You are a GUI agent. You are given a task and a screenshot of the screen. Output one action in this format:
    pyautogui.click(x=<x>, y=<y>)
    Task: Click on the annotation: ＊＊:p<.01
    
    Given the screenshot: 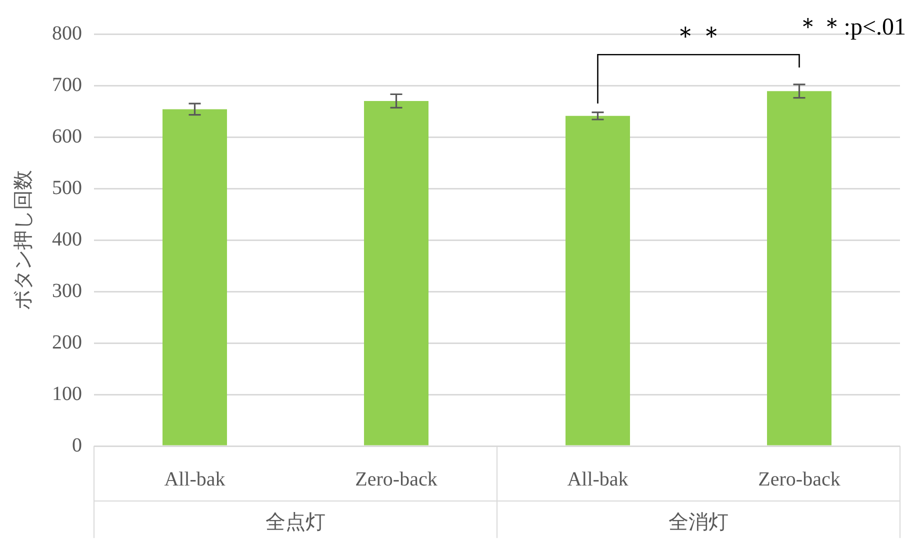 What is the action you would take?
    pyautogui.click(x=851, y=27)
    